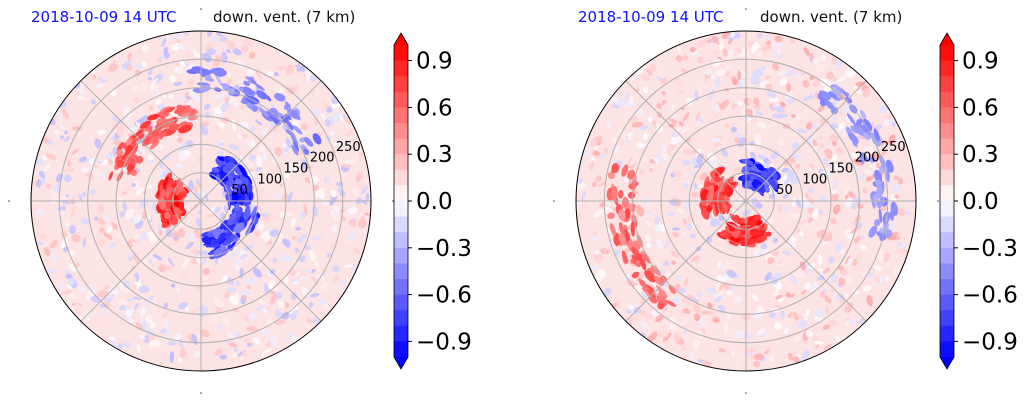 Image resolution: width=1036 pixels, height=401 pixels. Describe the element at coordinates (806, 261) in the screenshot. I see `grid-spoke` at that location.